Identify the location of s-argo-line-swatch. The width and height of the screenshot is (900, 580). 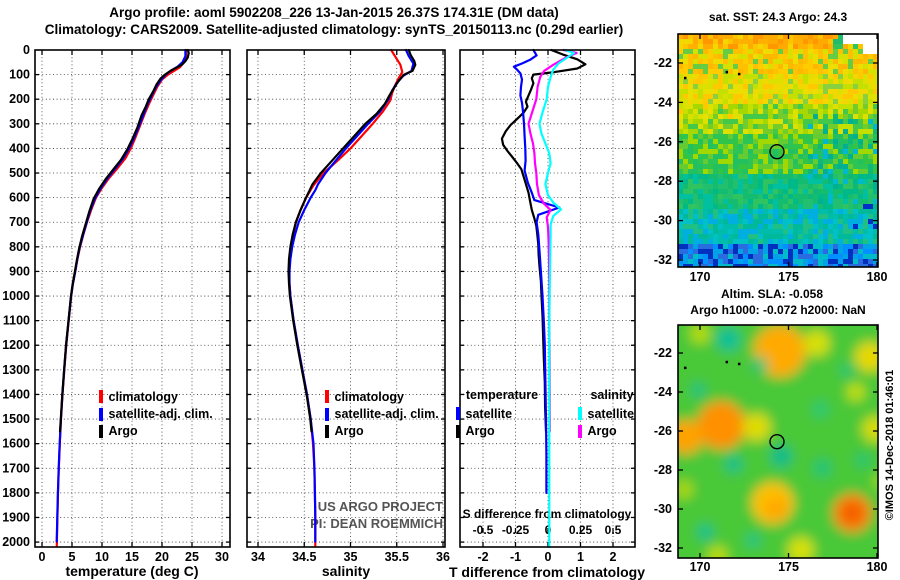
(580, 431).